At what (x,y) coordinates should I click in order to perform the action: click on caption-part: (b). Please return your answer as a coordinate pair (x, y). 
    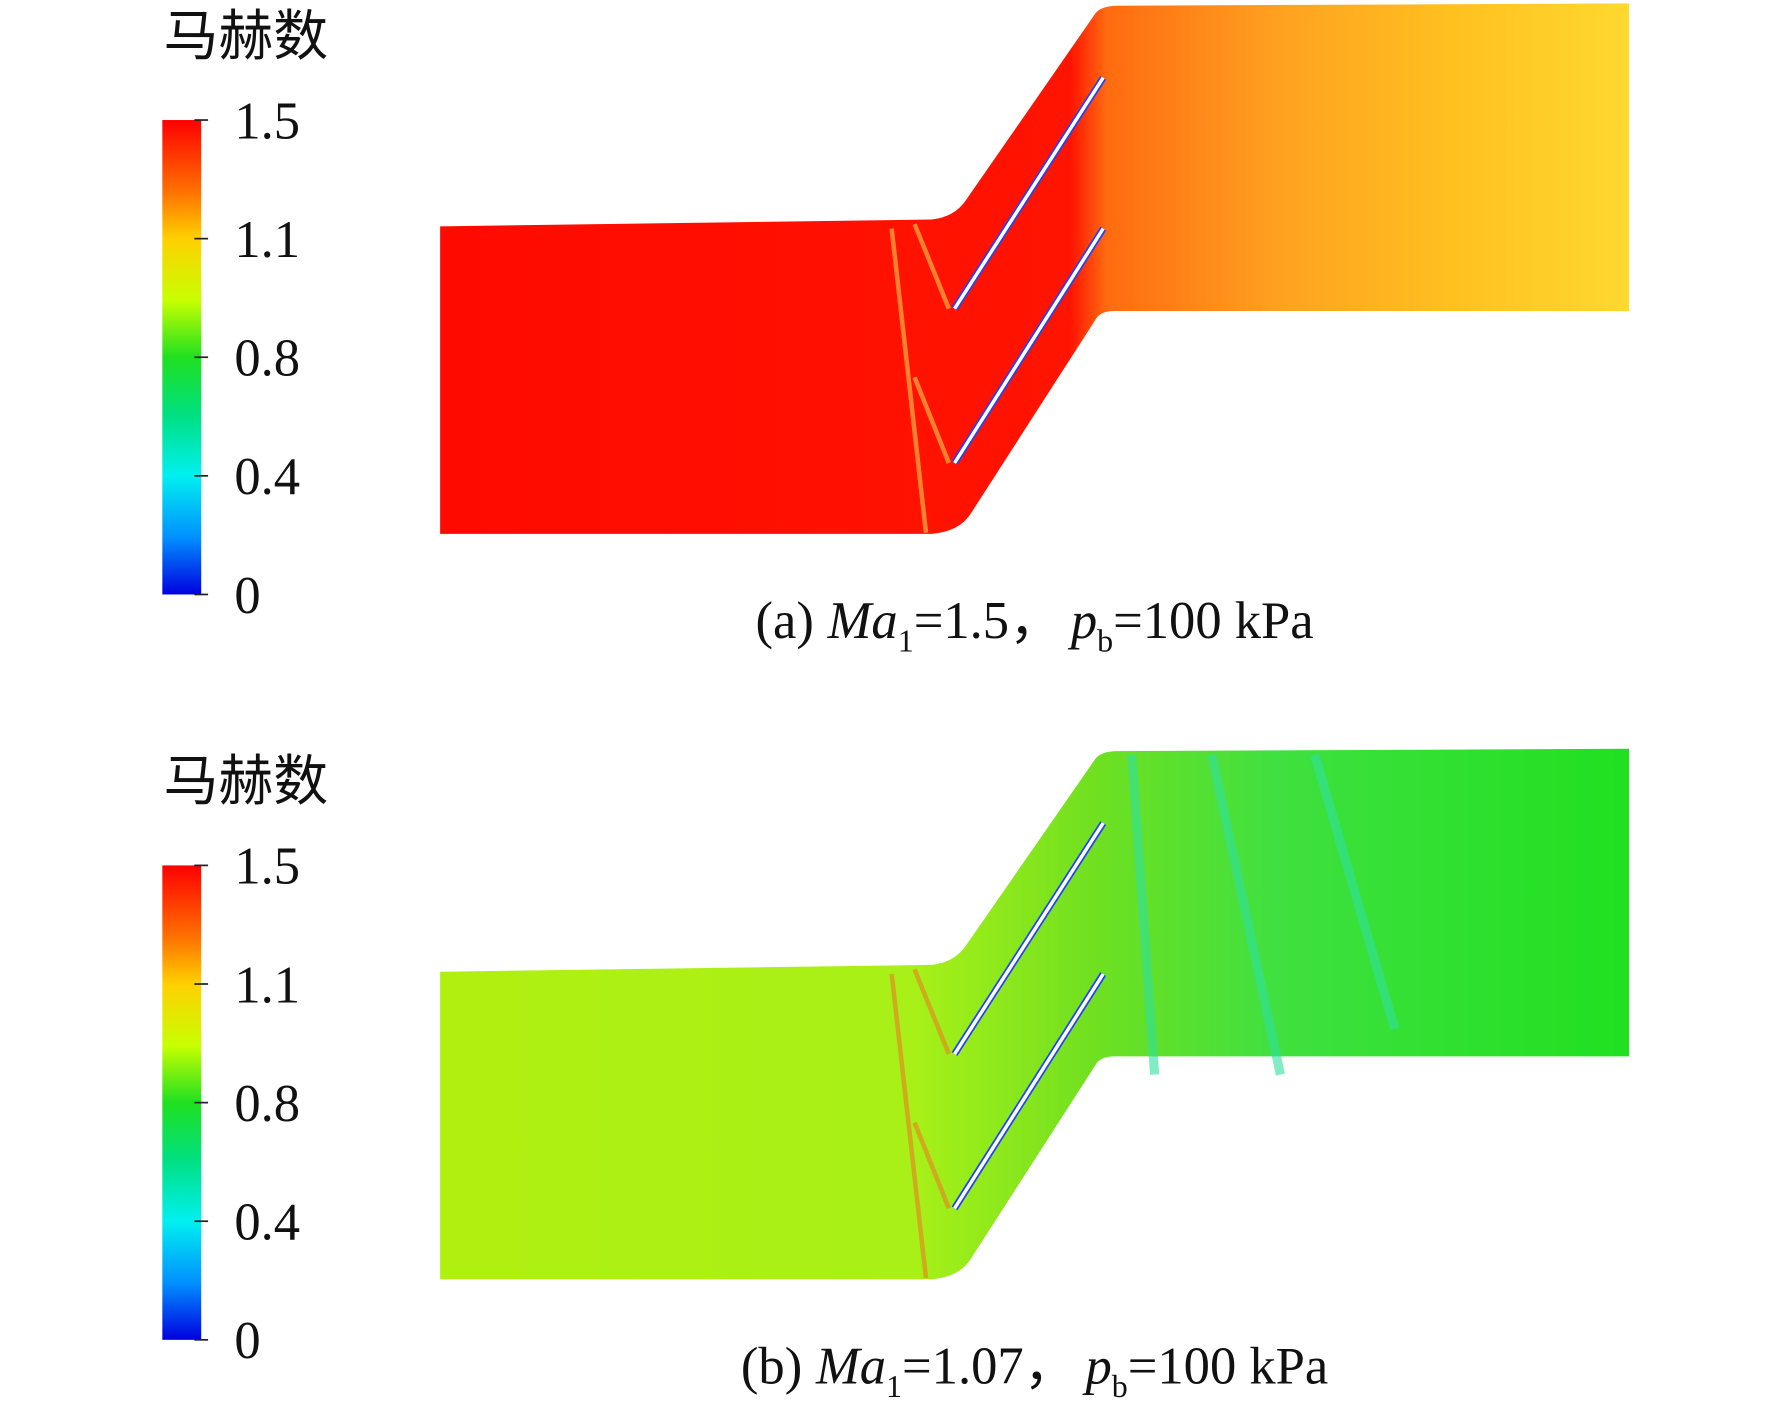
    Looking at the image, I should click on (771, 1366).